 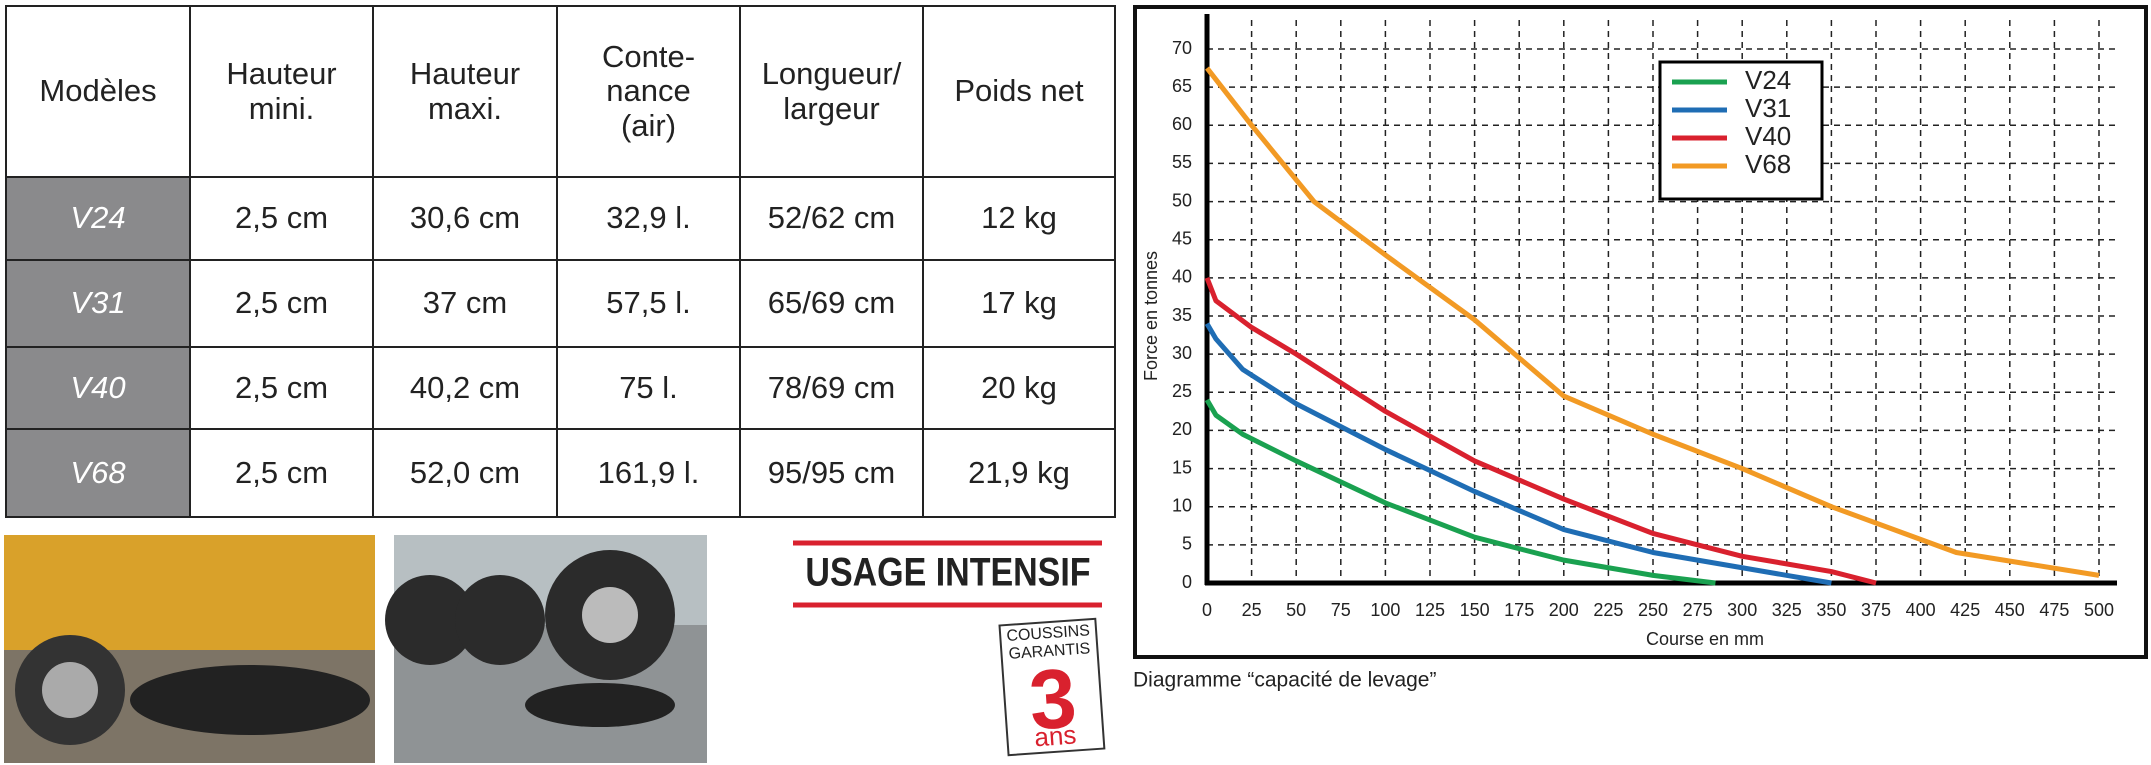 What do you see at coordinates (648, 473) in the screenshot?
I see `value-cell: 161,9 l.` at bounding box center [648, 473].